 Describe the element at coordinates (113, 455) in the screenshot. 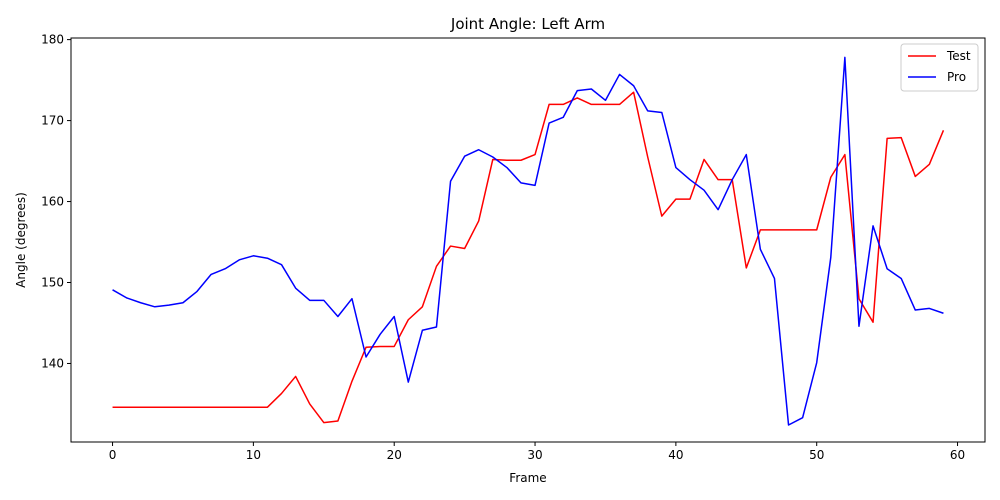

I see `x-tick-label: 0` at that location.